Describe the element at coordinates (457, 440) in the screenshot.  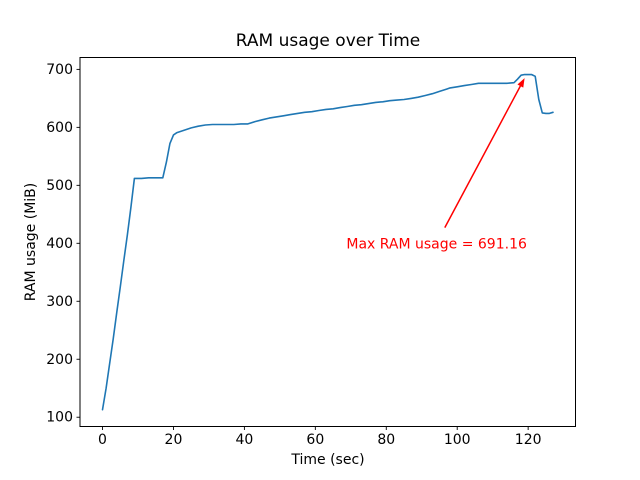
I see `x-tick-label: 100` at that location.